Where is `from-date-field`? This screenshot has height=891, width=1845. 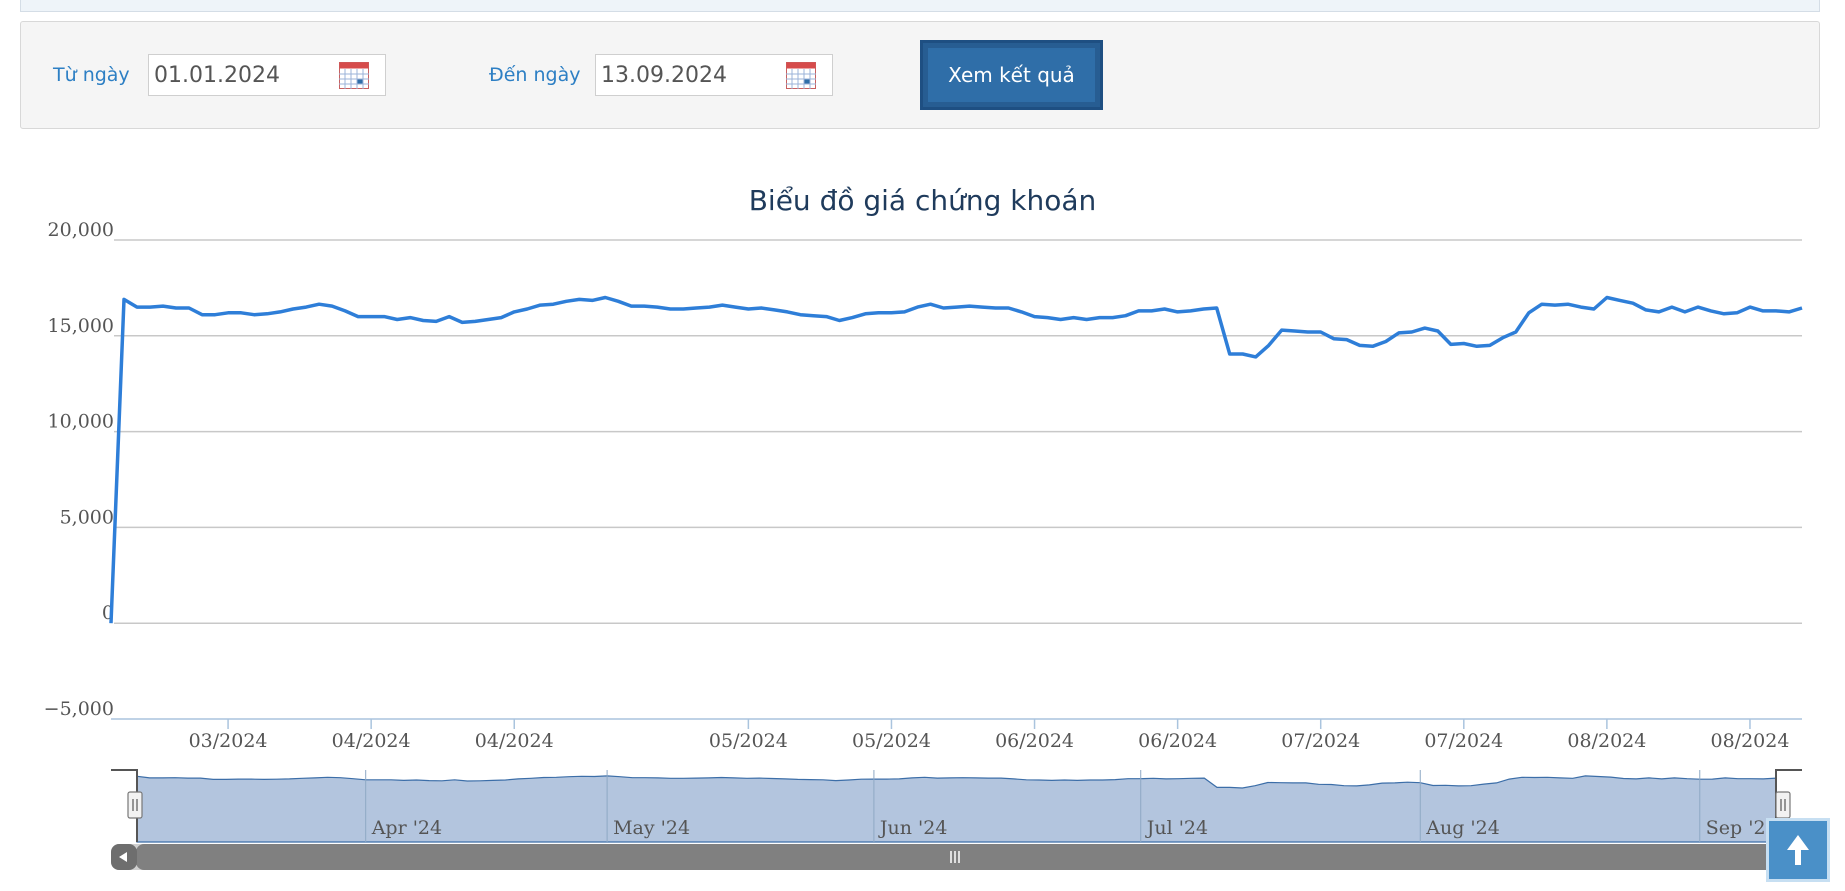
from-date-field is located at coordinates (267, 75).